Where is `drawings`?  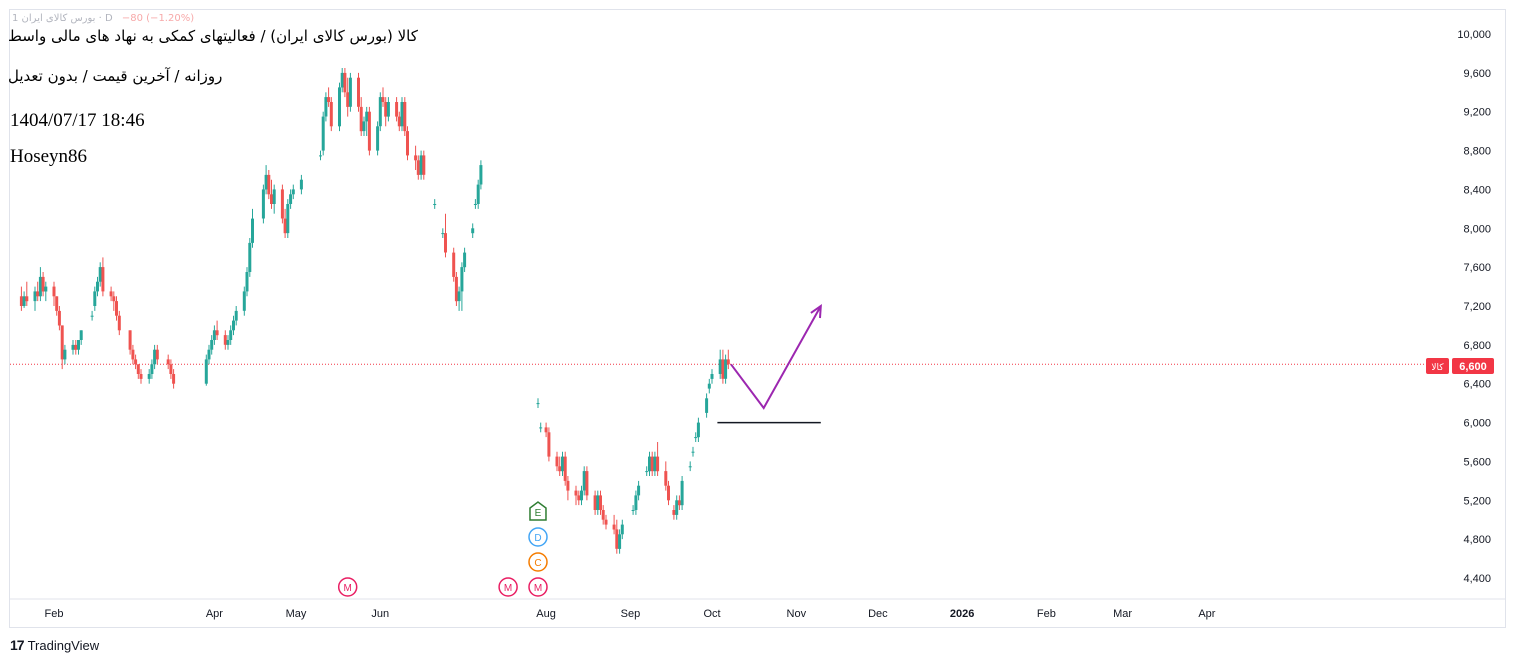 drawings is located at coordinates (769, 363).